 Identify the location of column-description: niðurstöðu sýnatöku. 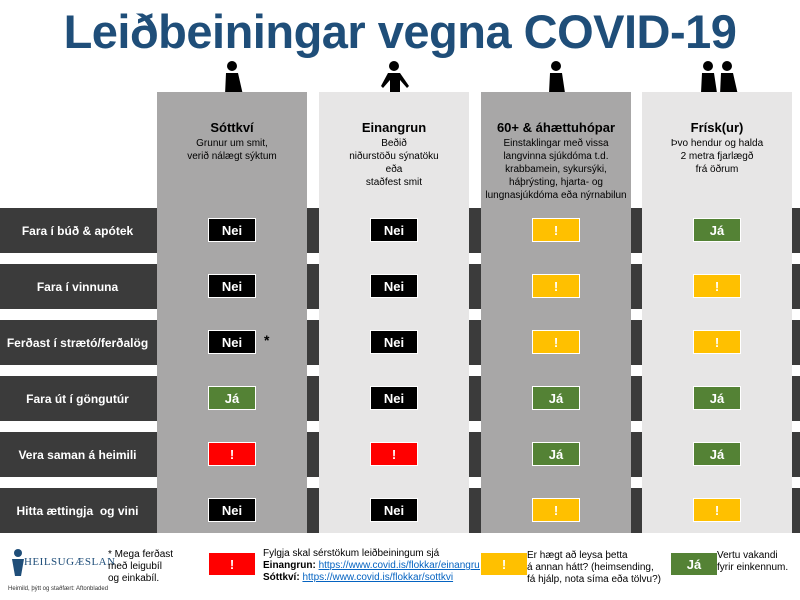
(394, 156).